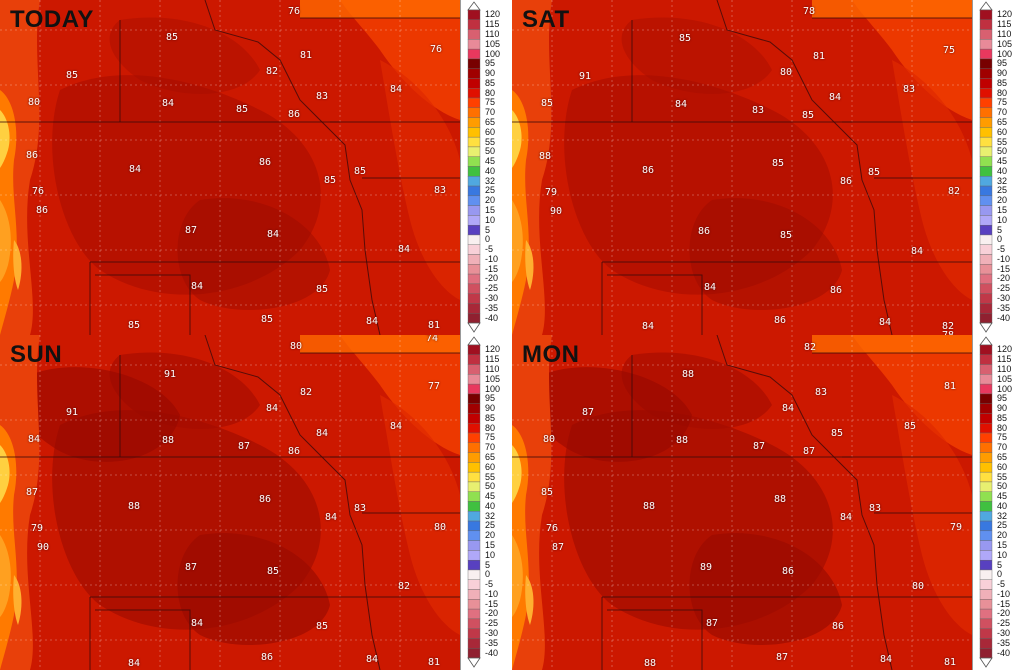  What do you see at coordinates (1004, 268) in the screenshot?
I see `legend-label: -15` at bounding box center [1004, 268].